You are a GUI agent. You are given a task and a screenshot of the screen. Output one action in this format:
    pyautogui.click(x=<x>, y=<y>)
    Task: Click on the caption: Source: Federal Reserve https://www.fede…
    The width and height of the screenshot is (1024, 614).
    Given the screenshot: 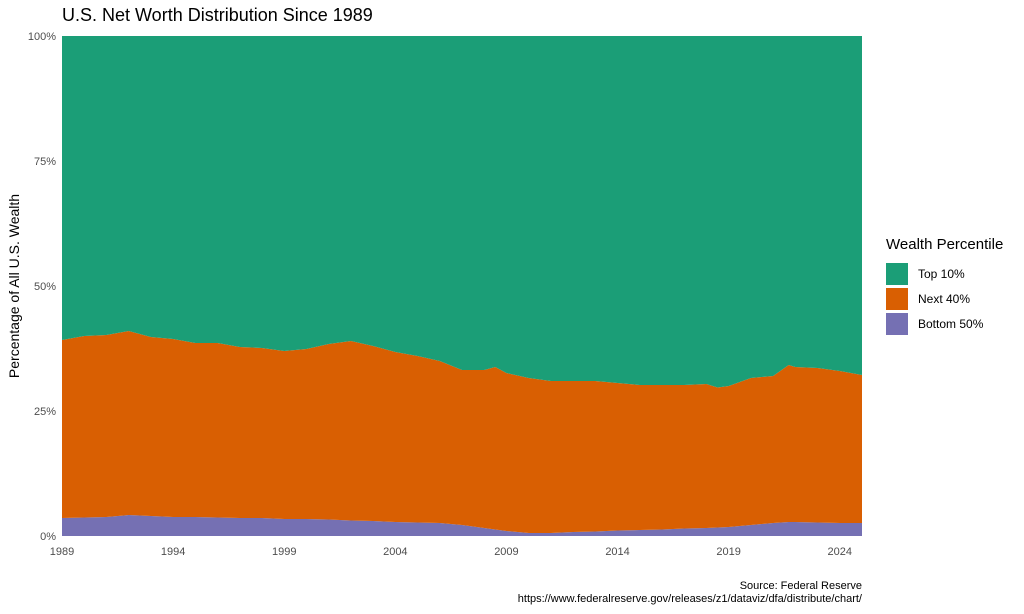 What is the action you would take?
    pyautogui.click(x=690, y=593)
    